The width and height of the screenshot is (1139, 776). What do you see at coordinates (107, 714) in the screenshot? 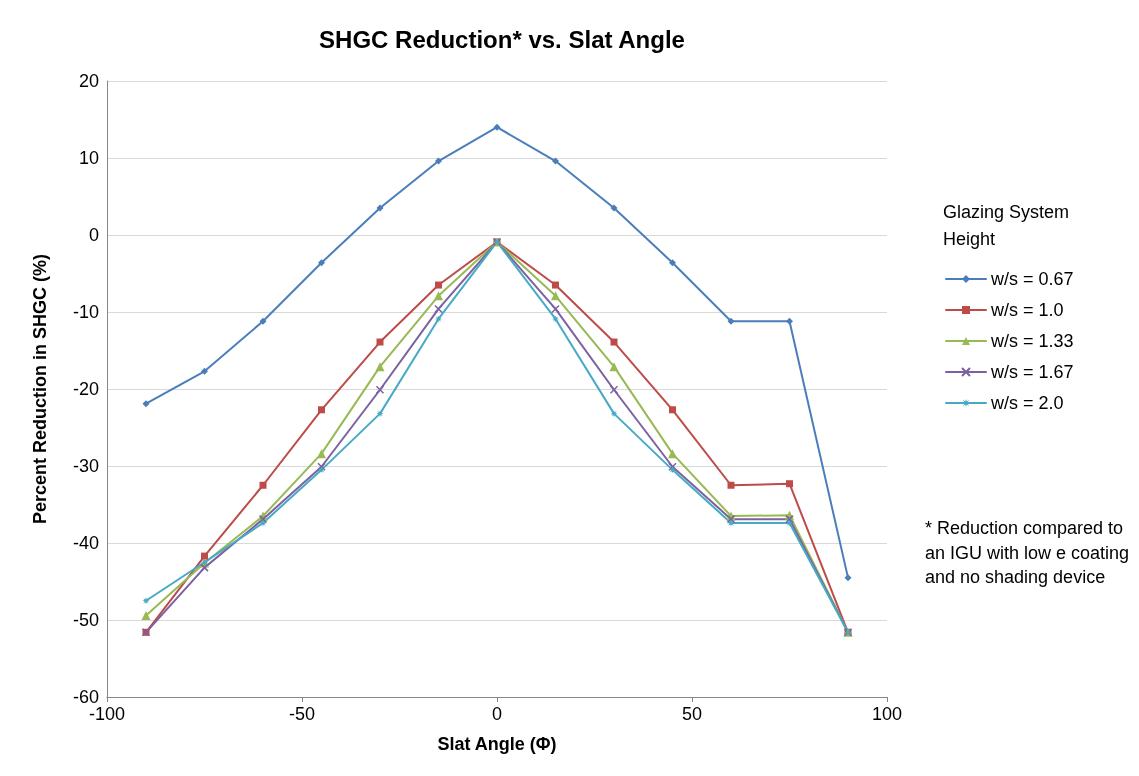
I see `x-tick-label: -100` at bounding box center [107, 714].